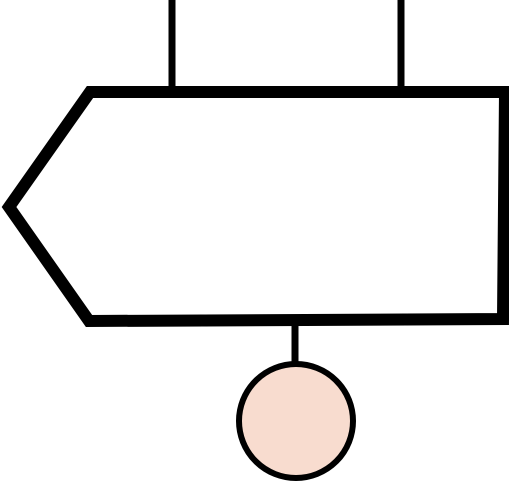  Describe the element at coordinates (296, 421) in the screenshot. I see `circle-knob-icon` at that location.